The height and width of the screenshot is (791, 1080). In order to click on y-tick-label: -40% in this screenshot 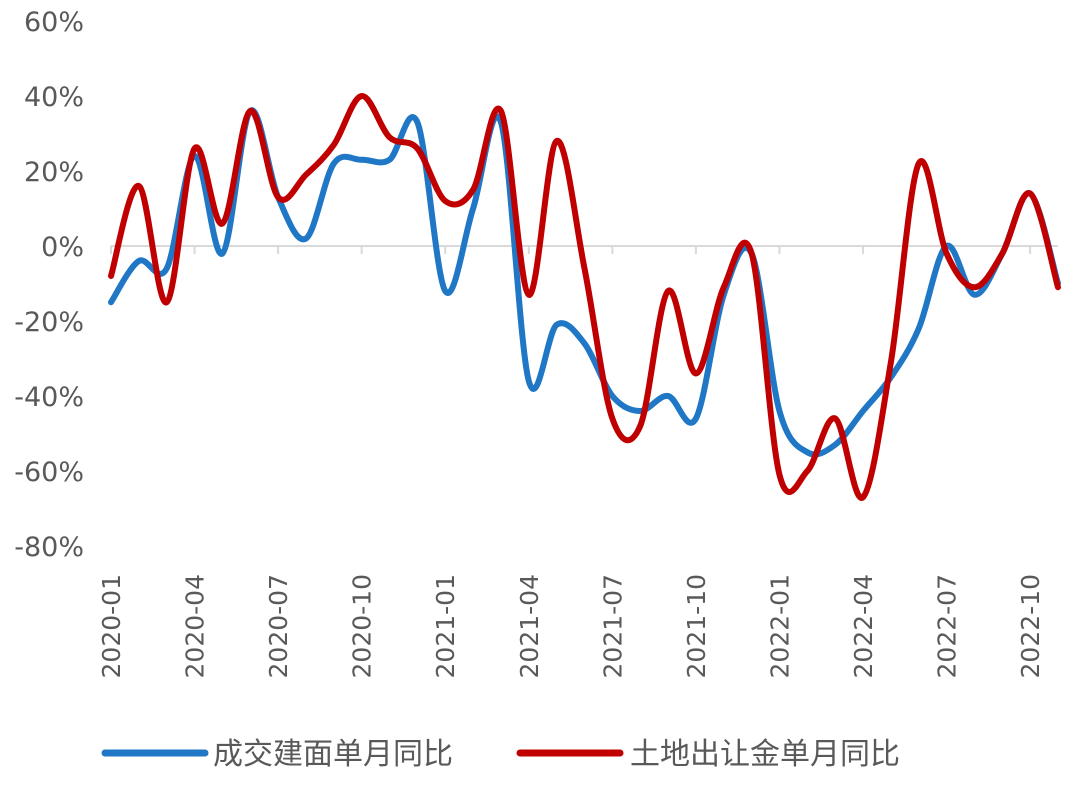, I will do `click(49, 397)`.